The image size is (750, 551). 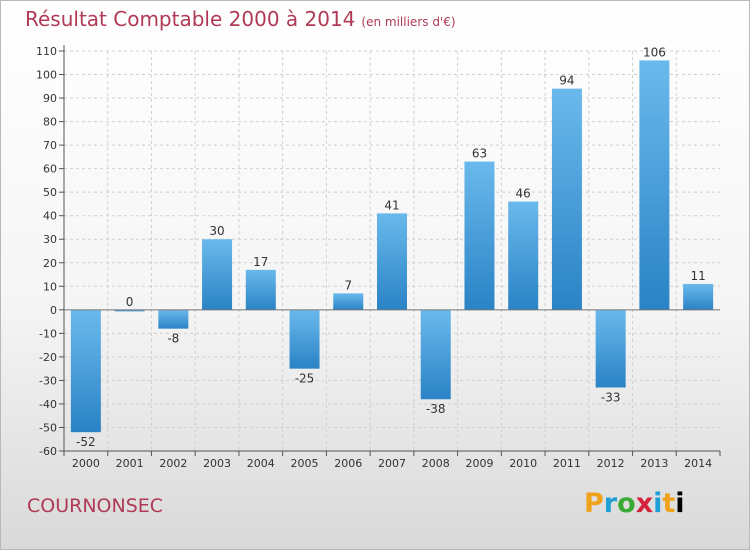 I want to click on x-tick-label: 2014, so click(x=698, y=463).